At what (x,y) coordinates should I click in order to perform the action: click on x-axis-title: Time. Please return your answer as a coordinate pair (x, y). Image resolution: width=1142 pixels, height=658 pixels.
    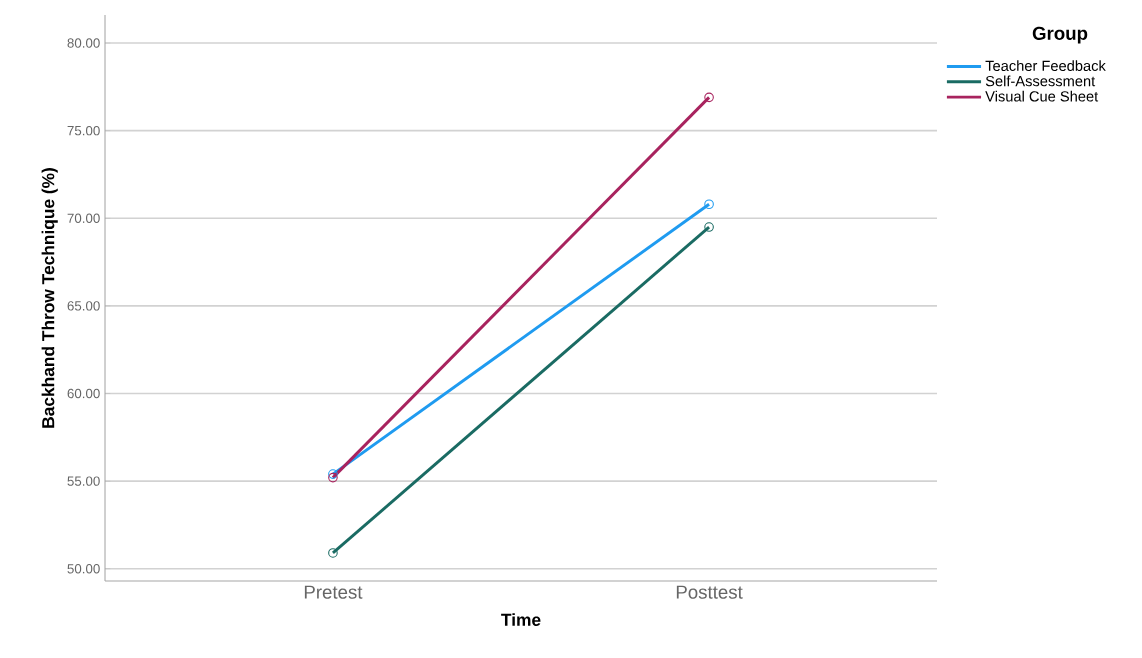
    Looking at the image, I should click on (521, 619).